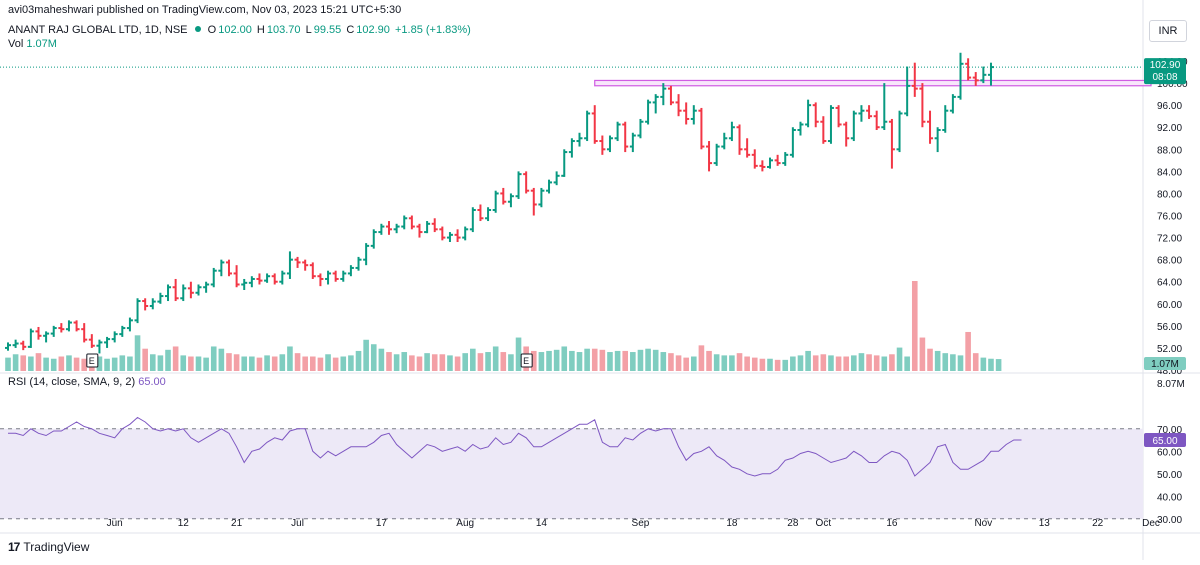 This screenshot has height=565, width=1200. I want to click on time-tick-label: 22, so click(1098, 523).